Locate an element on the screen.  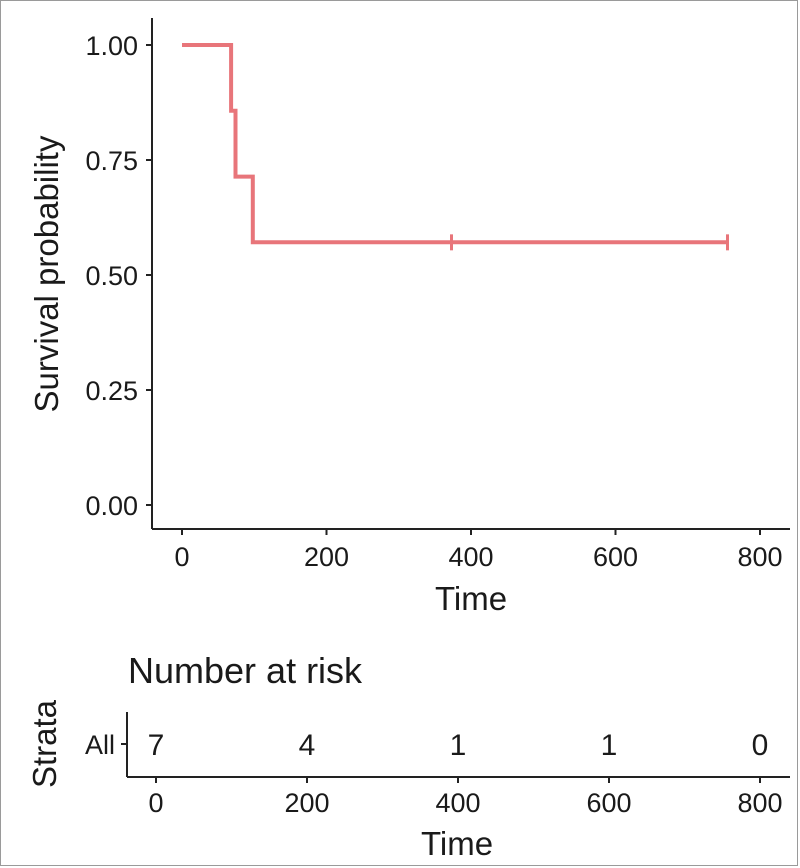
risk-x-ticks: 0 200 400 600 800 is located at coordinates (465, 797).